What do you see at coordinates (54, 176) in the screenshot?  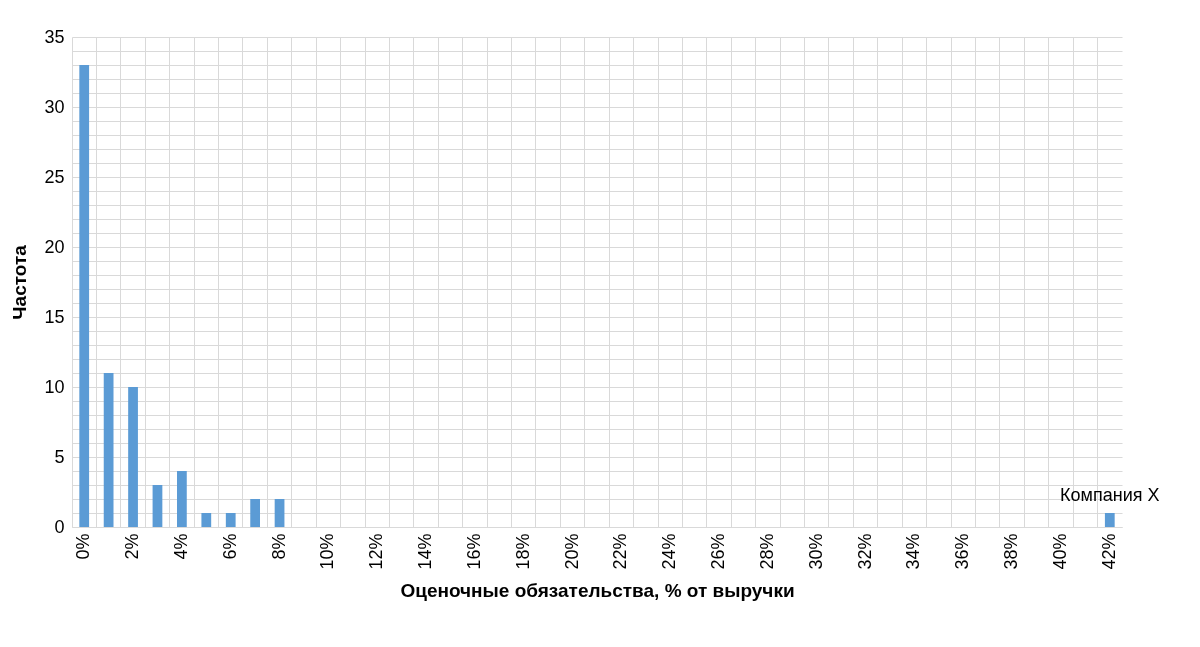 I see `y-tick-label: 25` at bounding box center [54, 176].